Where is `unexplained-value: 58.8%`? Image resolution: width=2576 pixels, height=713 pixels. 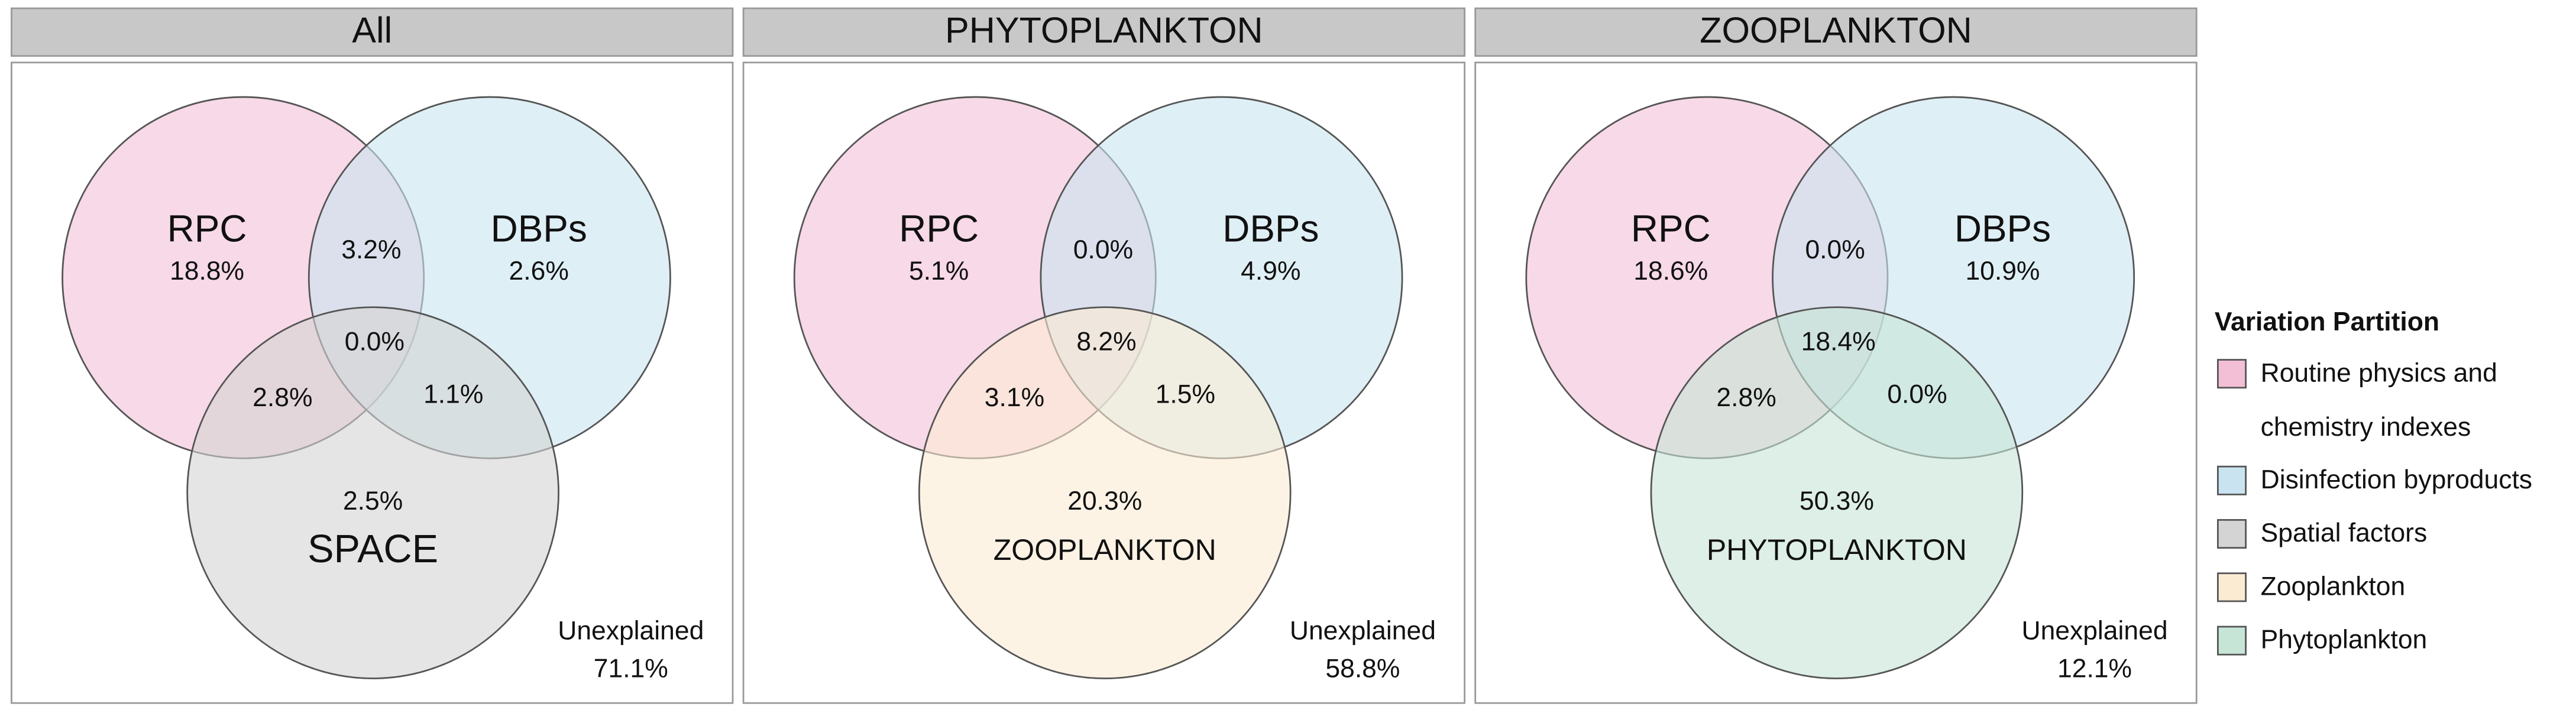 unexplained-value: 58.8% is located at coordinates (1363, 668).